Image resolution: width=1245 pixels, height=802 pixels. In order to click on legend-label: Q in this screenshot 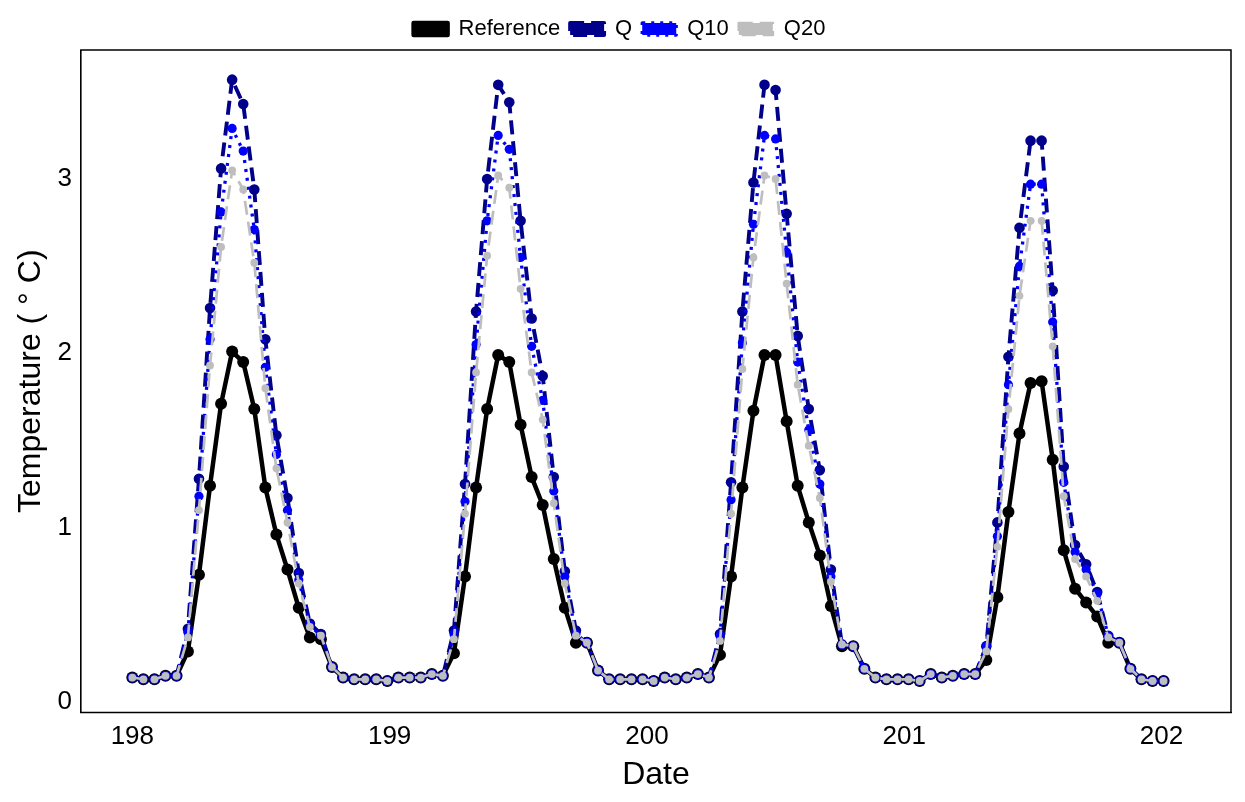, I will do `click(624, 28)`.